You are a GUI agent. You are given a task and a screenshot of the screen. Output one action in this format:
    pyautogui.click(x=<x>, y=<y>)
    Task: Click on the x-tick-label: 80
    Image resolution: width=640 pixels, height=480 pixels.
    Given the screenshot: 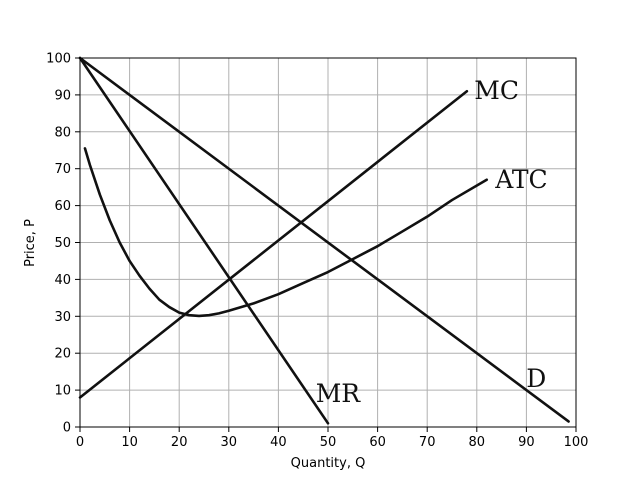 What is the action you would take?
    pyautogui.click(x=477, y=442)
    